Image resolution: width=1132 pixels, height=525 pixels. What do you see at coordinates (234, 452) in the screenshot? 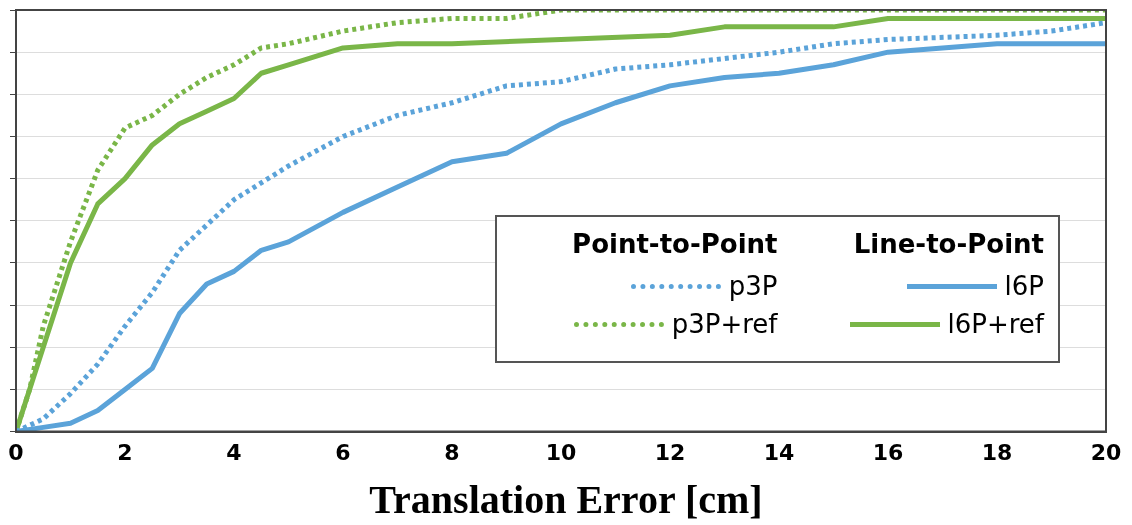
I see `x-tick-label: 4` at bounding box center [234, 452].